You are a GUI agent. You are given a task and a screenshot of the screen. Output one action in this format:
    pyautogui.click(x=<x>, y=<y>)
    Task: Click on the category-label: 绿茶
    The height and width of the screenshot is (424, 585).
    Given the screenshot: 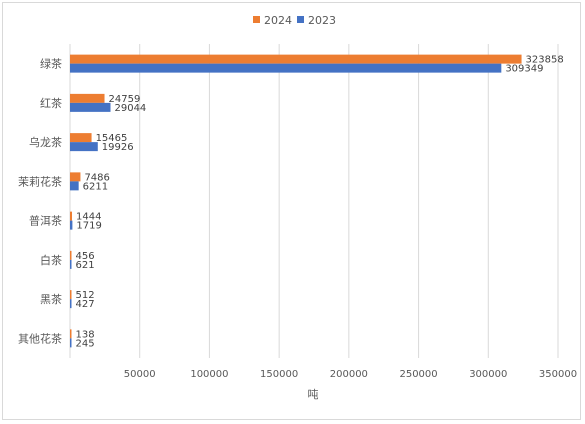 What is the action you would take?
    pyautogui.click(x=51, y=64)
    